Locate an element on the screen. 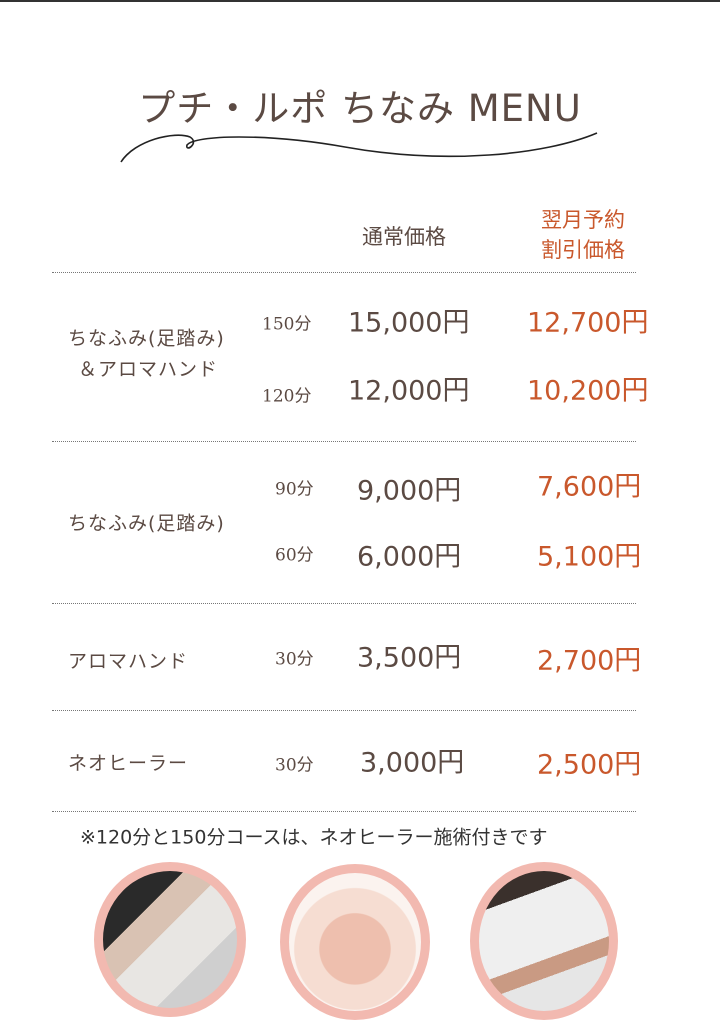 This screenshot has width=720, height=1020. footnote: ※120分と150分コースは、ネオヒーラー施術付きです is located at coordinates (314, 837).